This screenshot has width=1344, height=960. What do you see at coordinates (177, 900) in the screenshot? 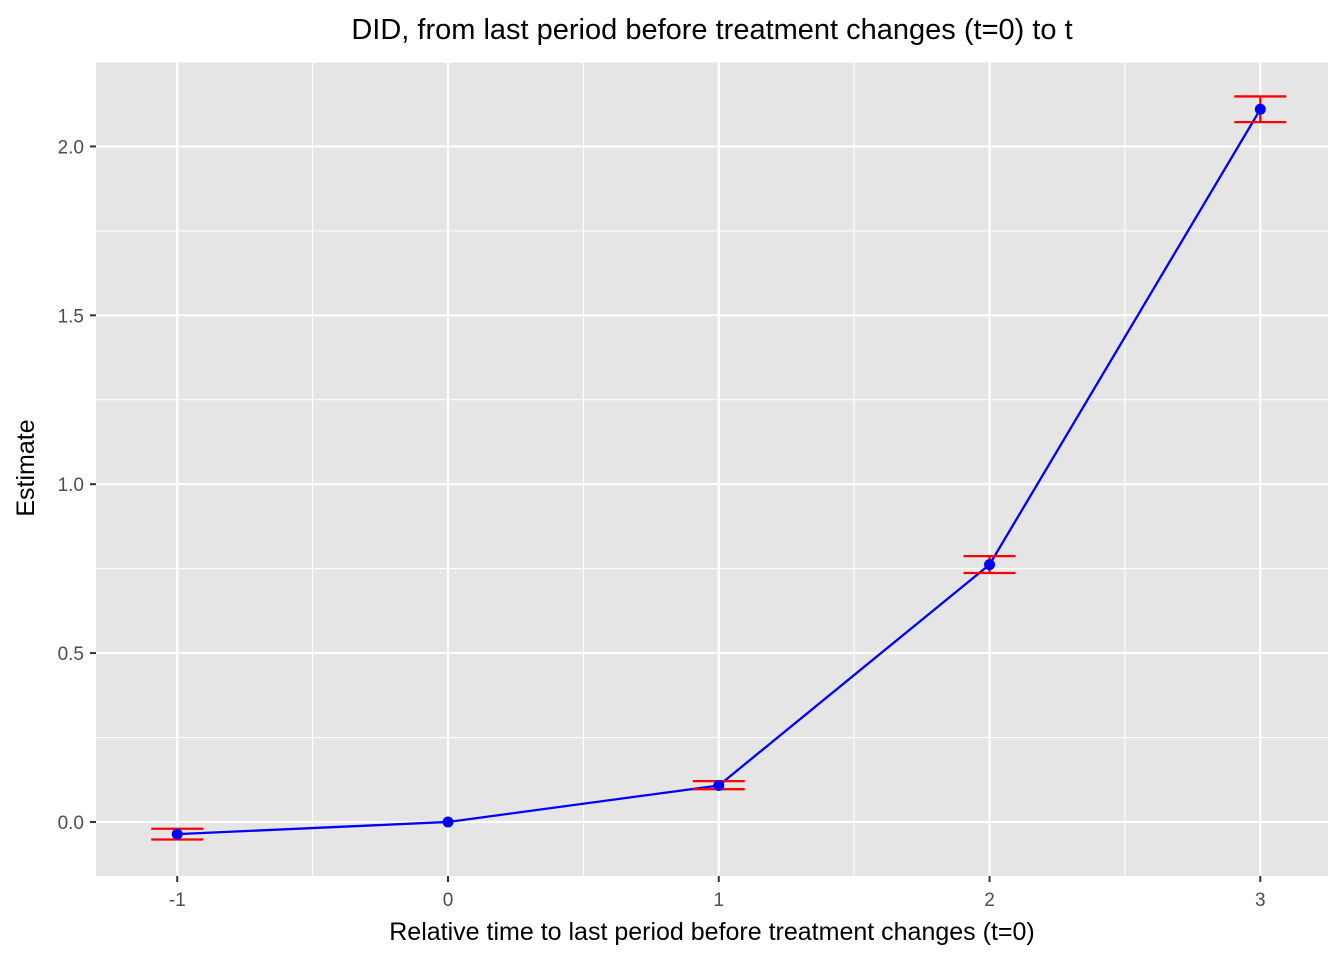
I see `x-tick-label: -1` at bounding box center [177, 900].